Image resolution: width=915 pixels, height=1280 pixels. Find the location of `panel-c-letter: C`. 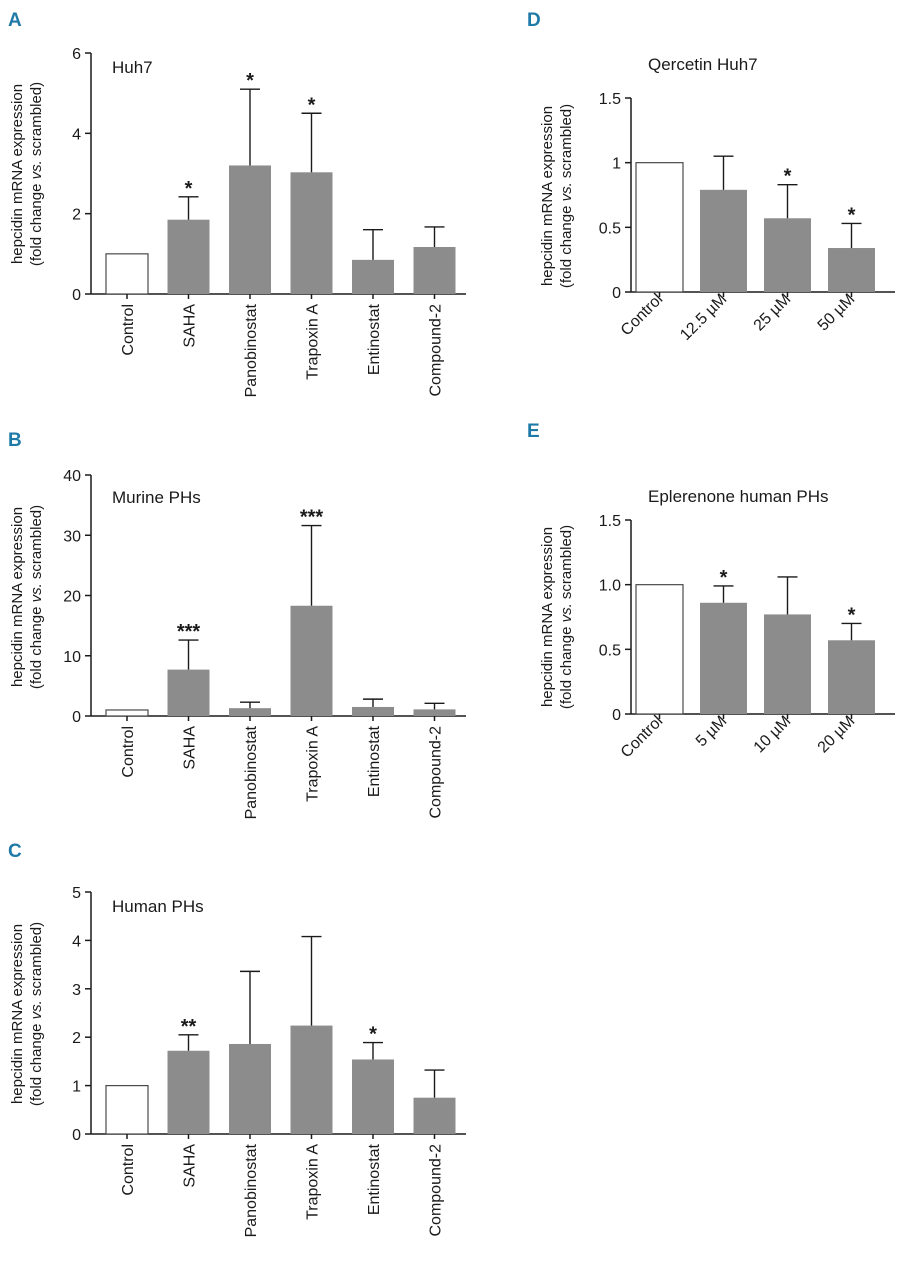

panel-c-letter: C is located at coordinates (15, 851).